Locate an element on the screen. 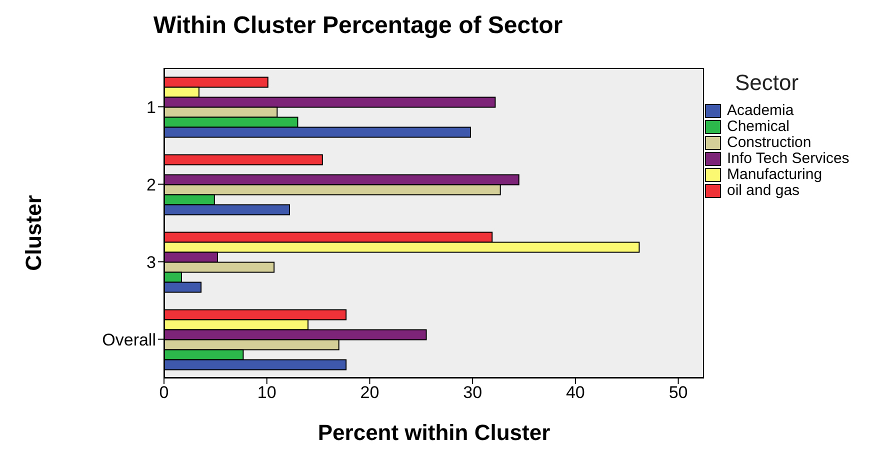  y-tick-label: 1 is located at coordinates (151, 107).